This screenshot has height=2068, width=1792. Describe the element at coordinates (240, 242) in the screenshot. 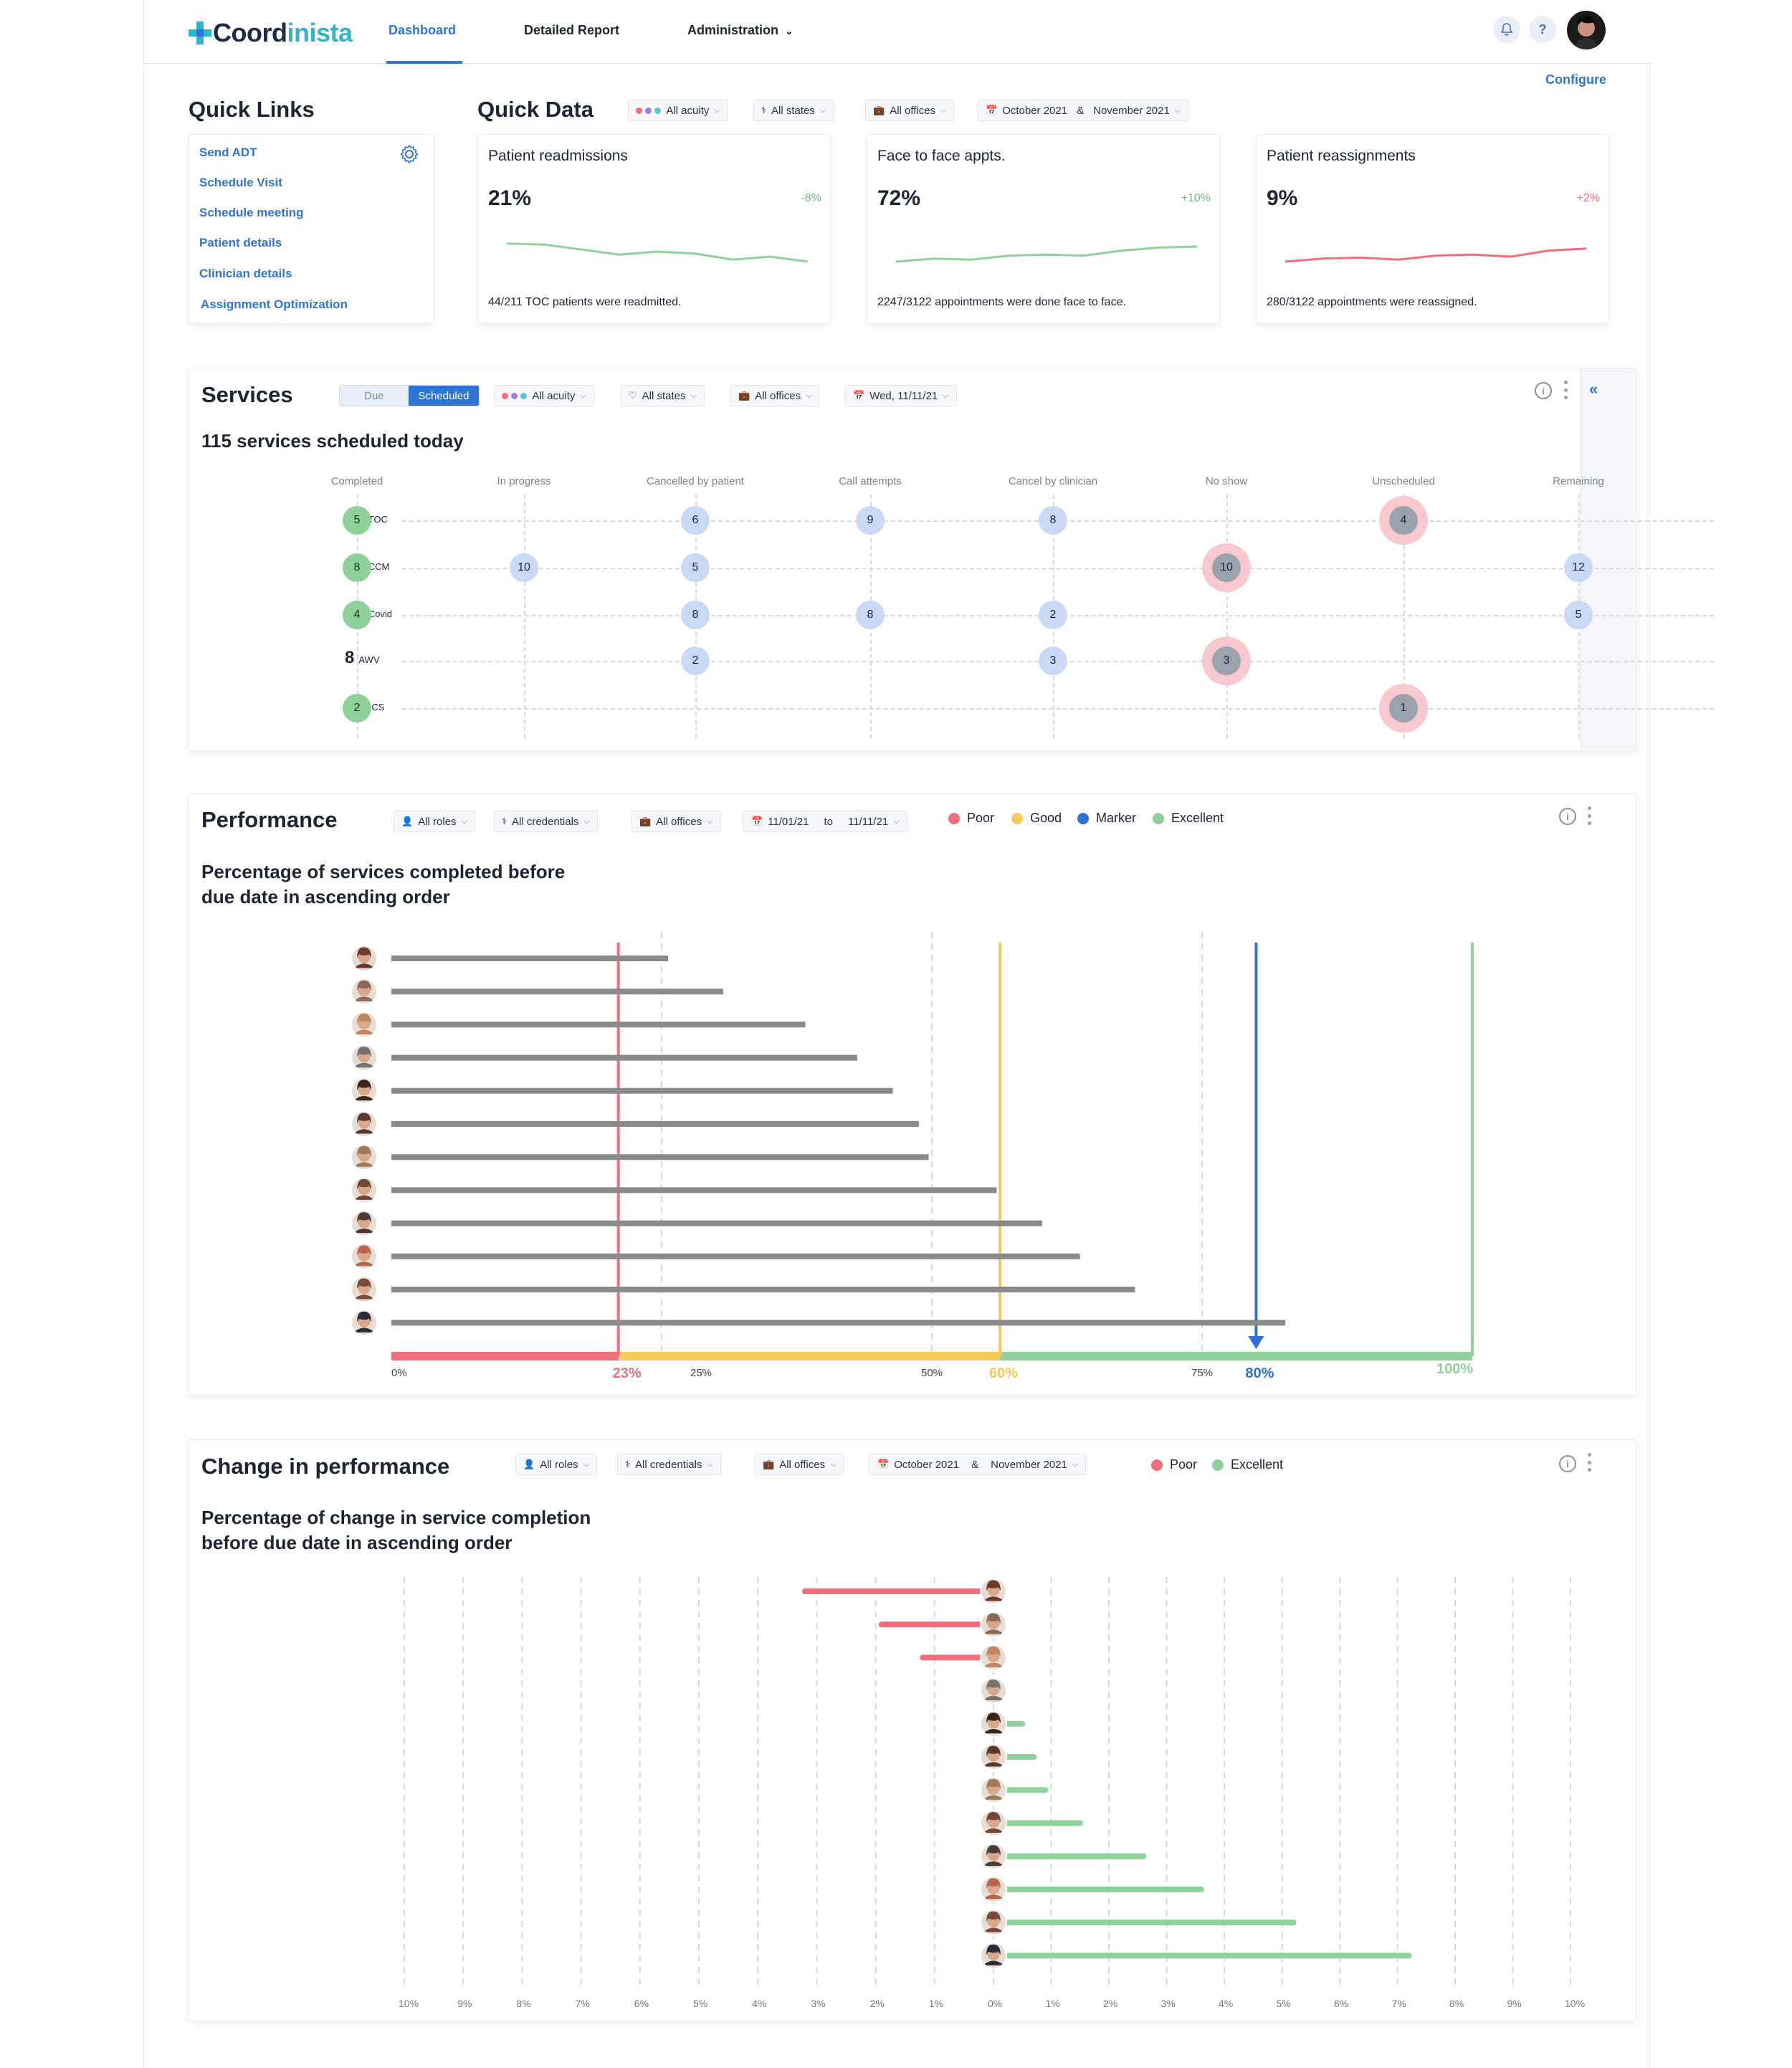

I see `quick-link-patient-details: Patient details` at that location.